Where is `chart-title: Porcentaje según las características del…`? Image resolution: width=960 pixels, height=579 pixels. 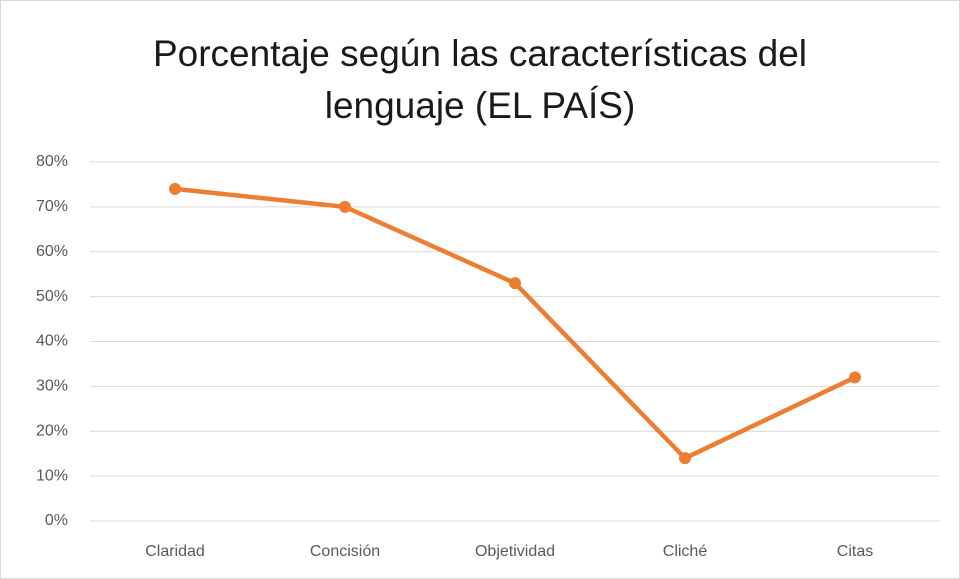 chart-title: Porcentaje según las características del… is located at coordinates (479, 79).